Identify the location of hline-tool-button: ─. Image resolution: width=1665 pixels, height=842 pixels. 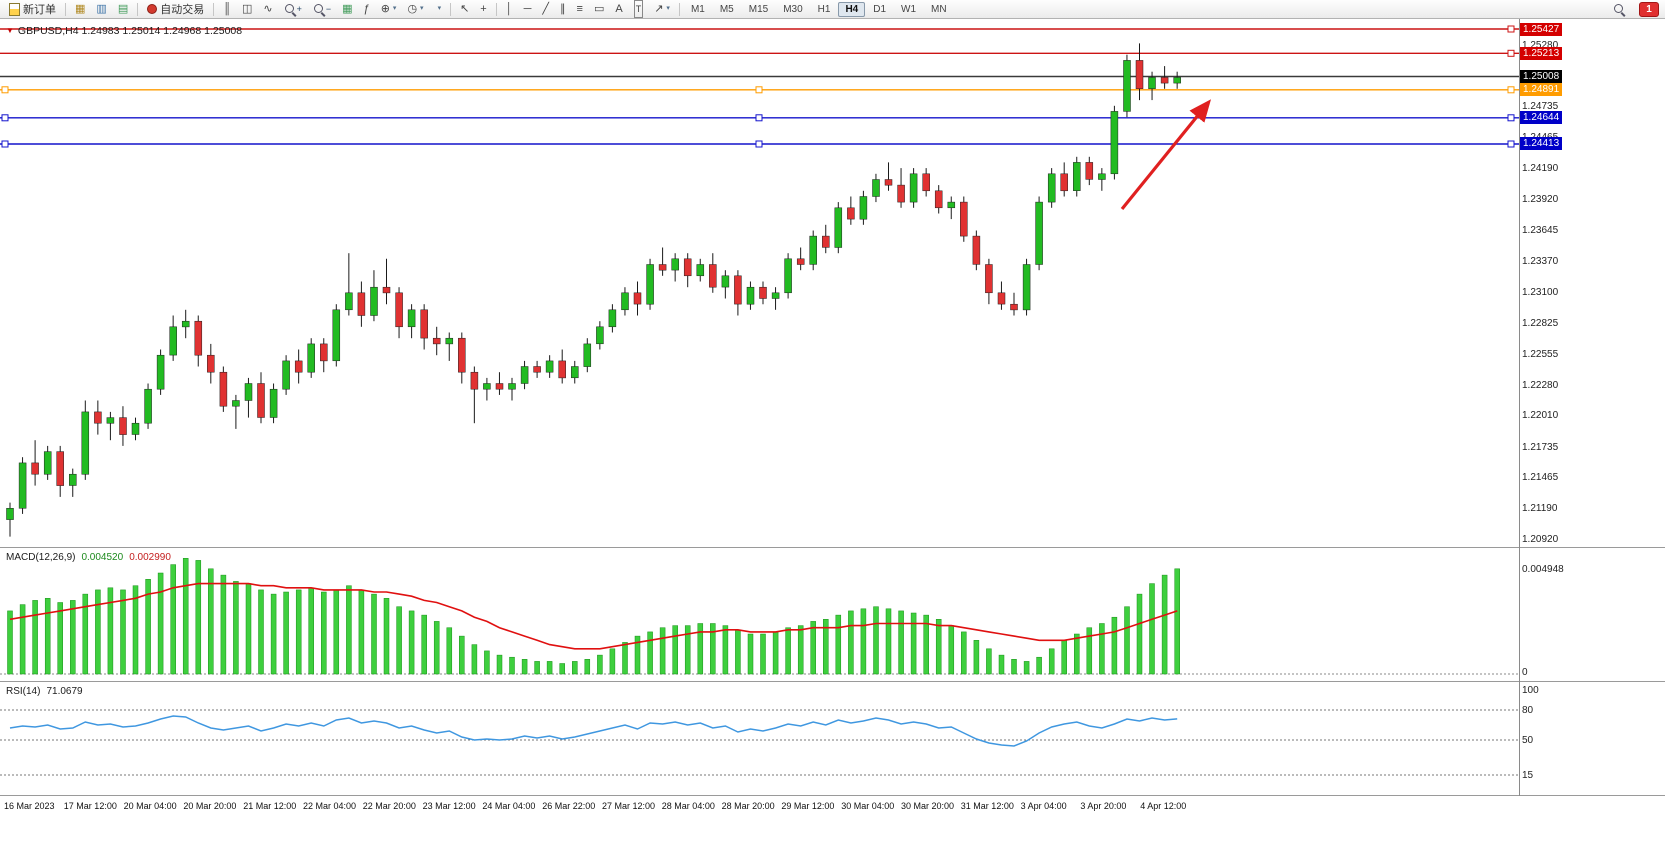
(528, 9).